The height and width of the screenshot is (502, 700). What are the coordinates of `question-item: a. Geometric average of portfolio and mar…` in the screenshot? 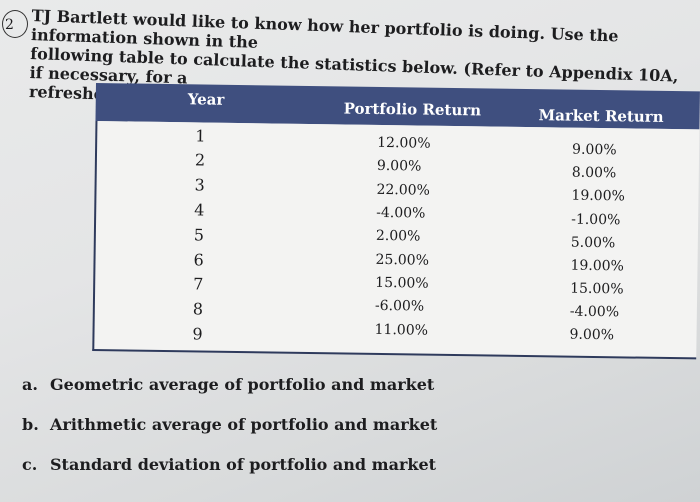 It's located at (228, 384).